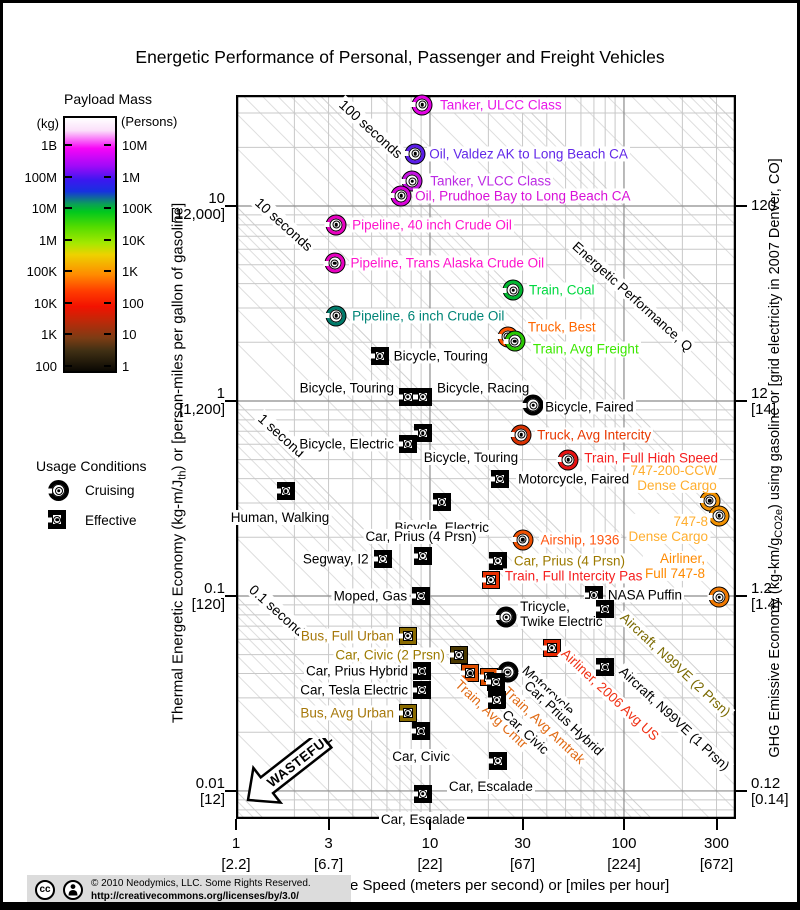 This screenshot has height=910, width=800. I want to click on colorbar-tick-kg: 1K, so click(49, 334).